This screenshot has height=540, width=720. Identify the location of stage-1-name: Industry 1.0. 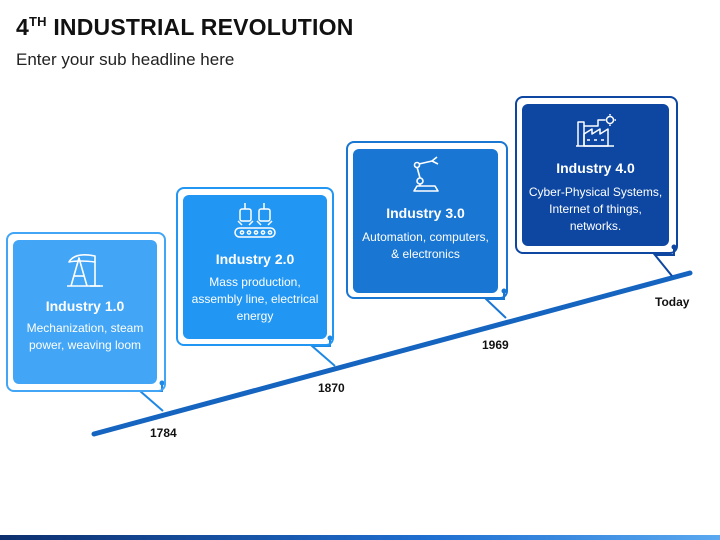
(85, 306).